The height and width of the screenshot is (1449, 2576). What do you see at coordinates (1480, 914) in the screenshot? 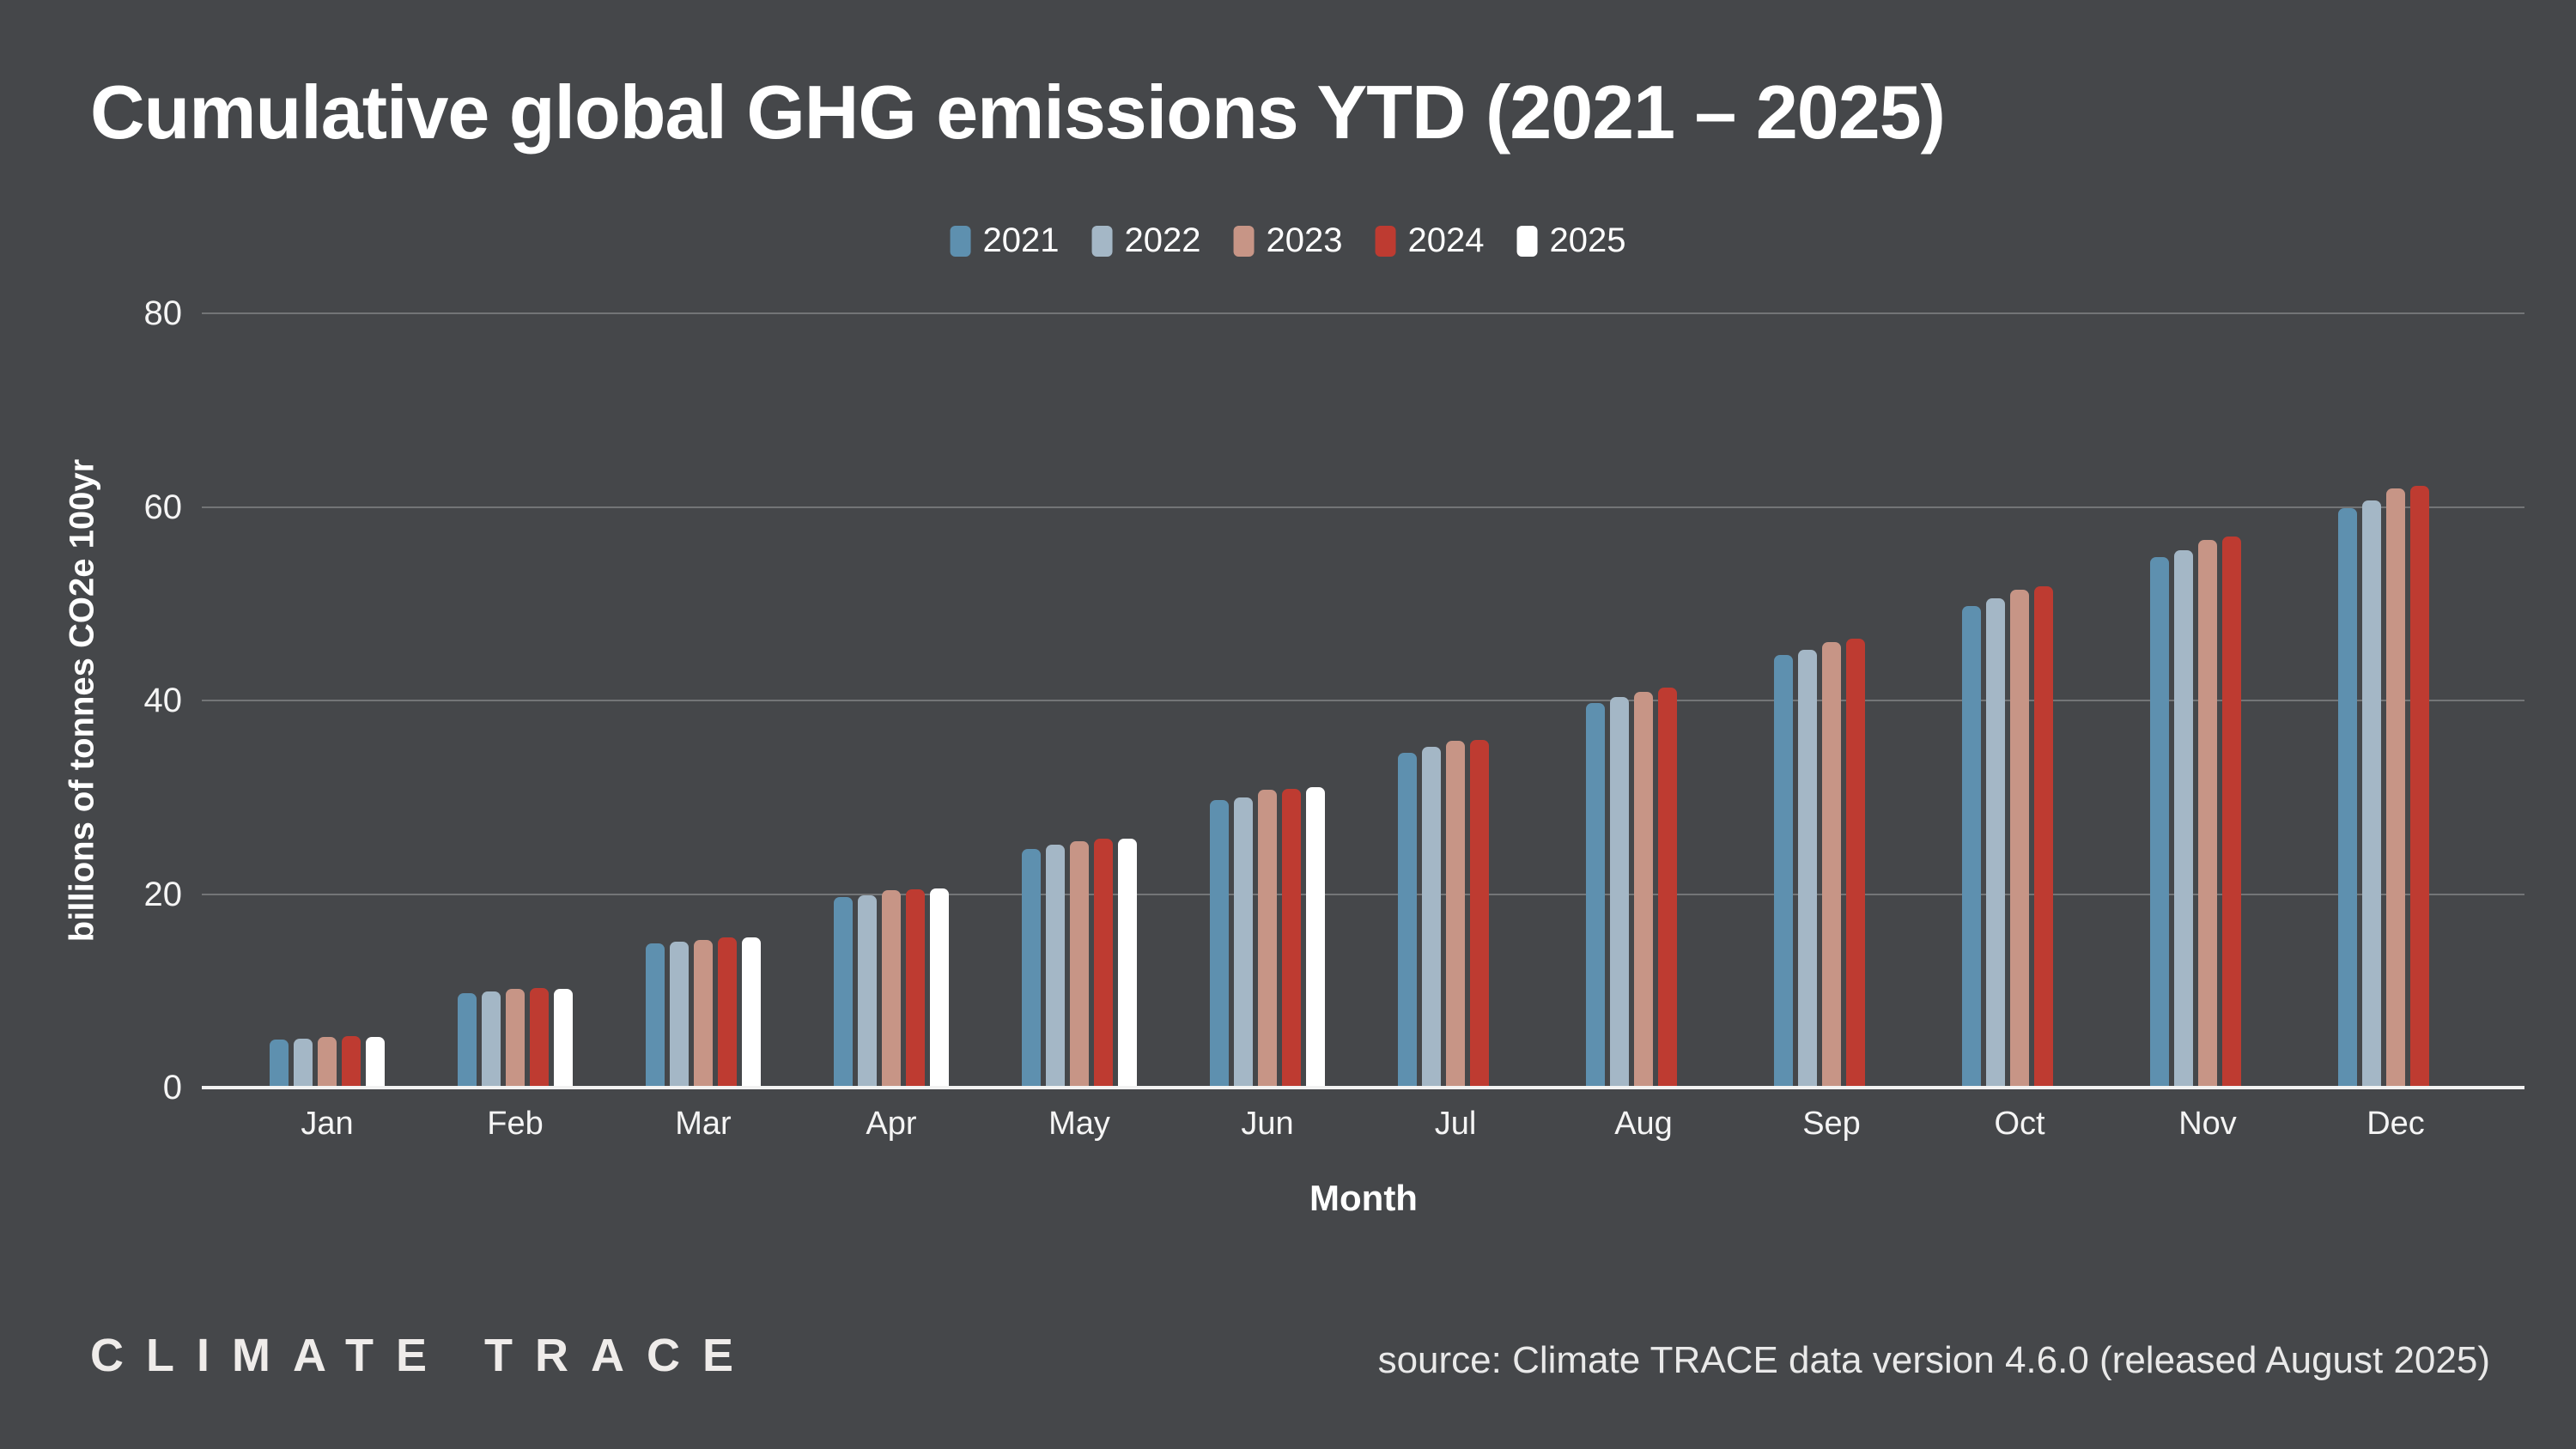
I see `bar-Jul-2024` at bounding box center [1480, 914].